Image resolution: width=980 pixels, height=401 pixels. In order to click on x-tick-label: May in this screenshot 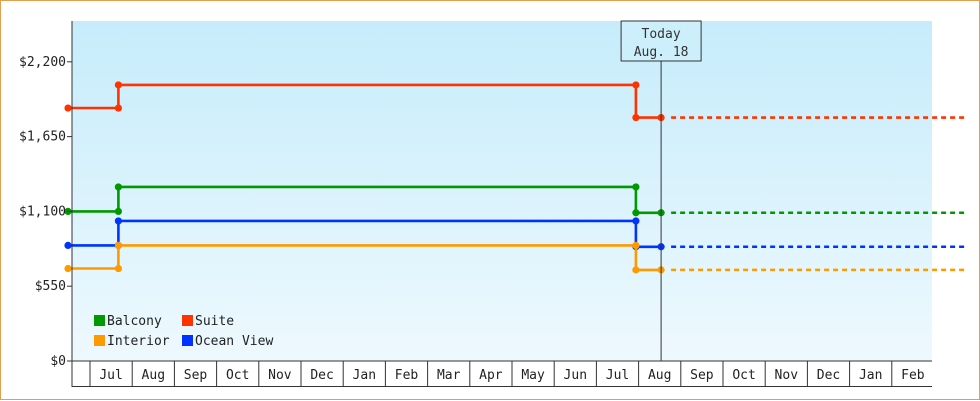, I will do `click(533, 375)`.